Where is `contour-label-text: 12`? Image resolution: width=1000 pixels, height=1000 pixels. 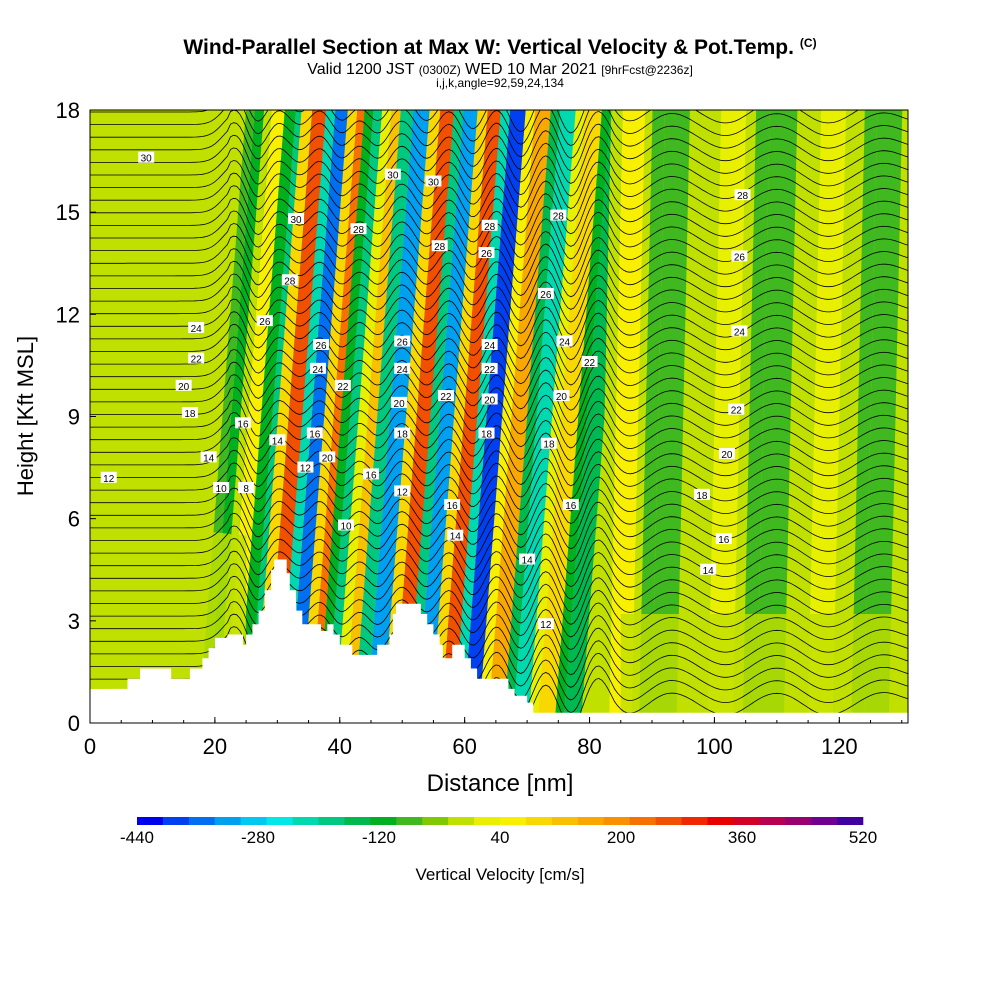 contour-label-text: 12 is located at coordinates (306, 469).